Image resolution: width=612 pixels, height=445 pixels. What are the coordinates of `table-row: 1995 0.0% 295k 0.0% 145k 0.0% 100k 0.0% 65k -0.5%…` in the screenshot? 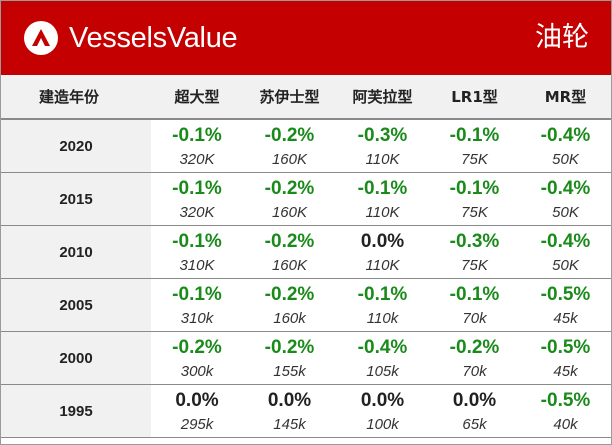 It's located at (306, 411).